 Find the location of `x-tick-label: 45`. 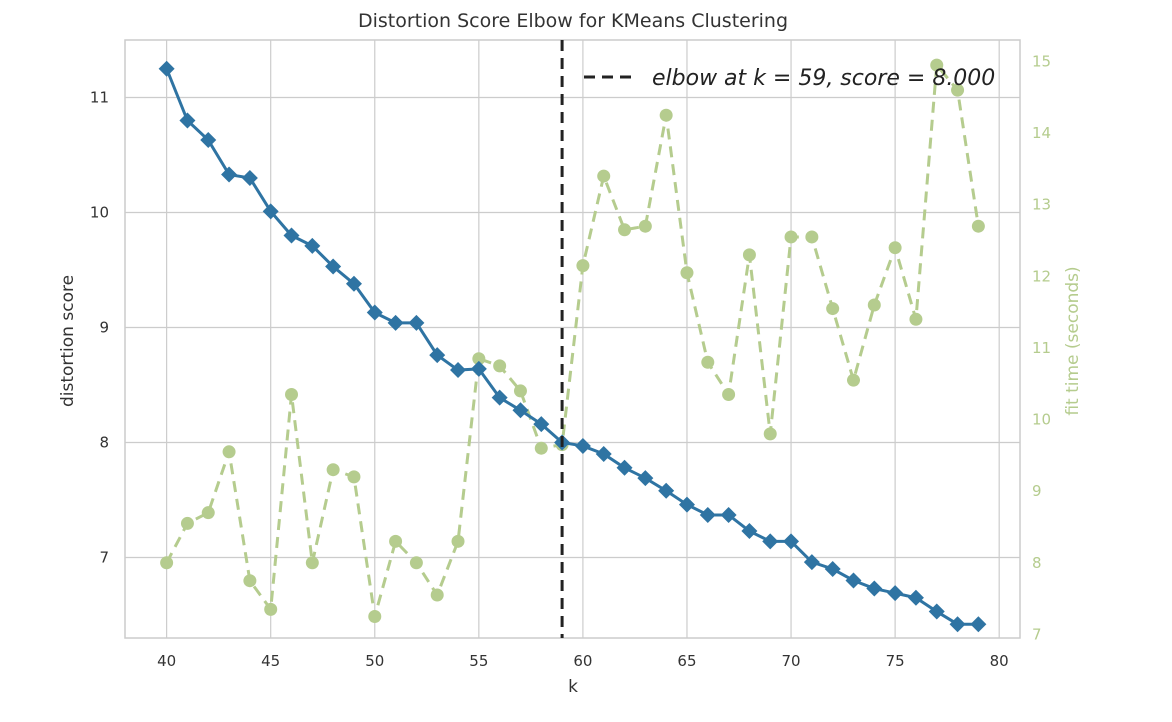

x-tick-label: 45 is located at coordinates (270, 661).